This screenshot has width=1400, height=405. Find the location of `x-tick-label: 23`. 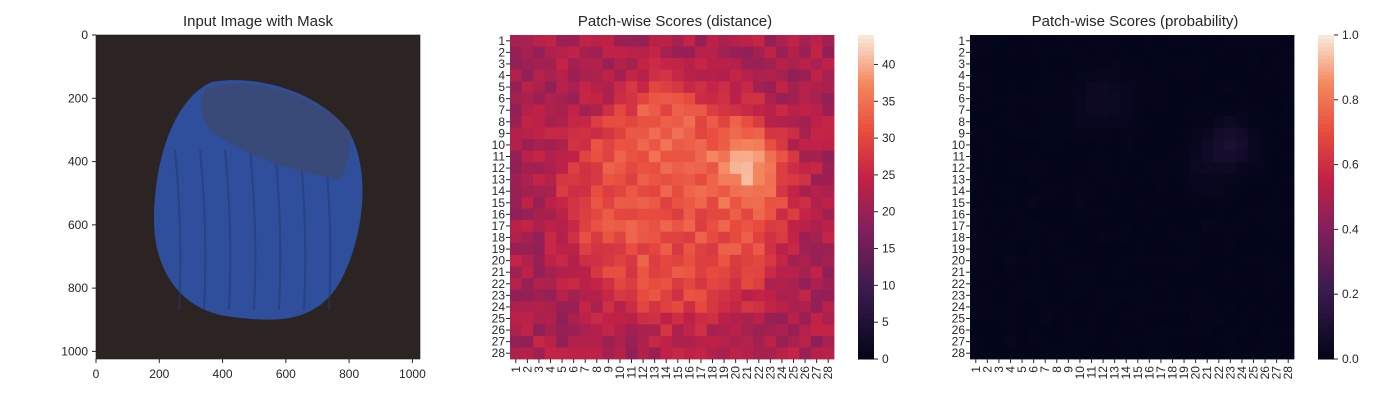

x-tick-label: 23 is located at coordinates (770, 373).